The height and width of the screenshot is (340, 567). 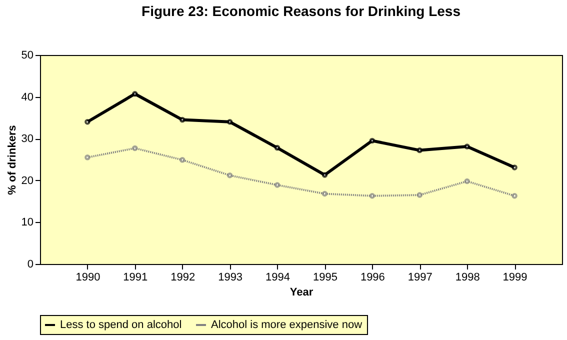 What do you see at coordinates (27, 97) in the screenshot?
I see `y-tick-label: 40` at bounding box center [27, 97].